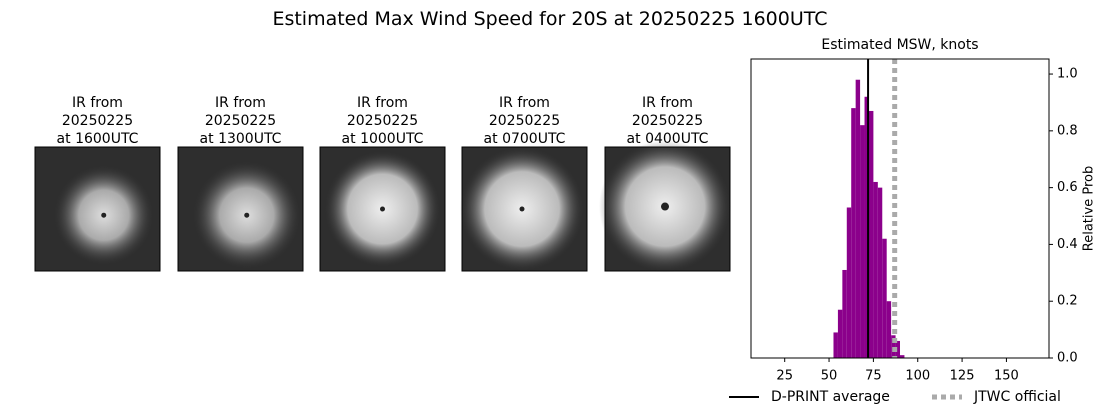  What do you see at coordinates (784, 376) in the screenshot?
I see `x-tick-label: 25` at bounding box center [784, 376].